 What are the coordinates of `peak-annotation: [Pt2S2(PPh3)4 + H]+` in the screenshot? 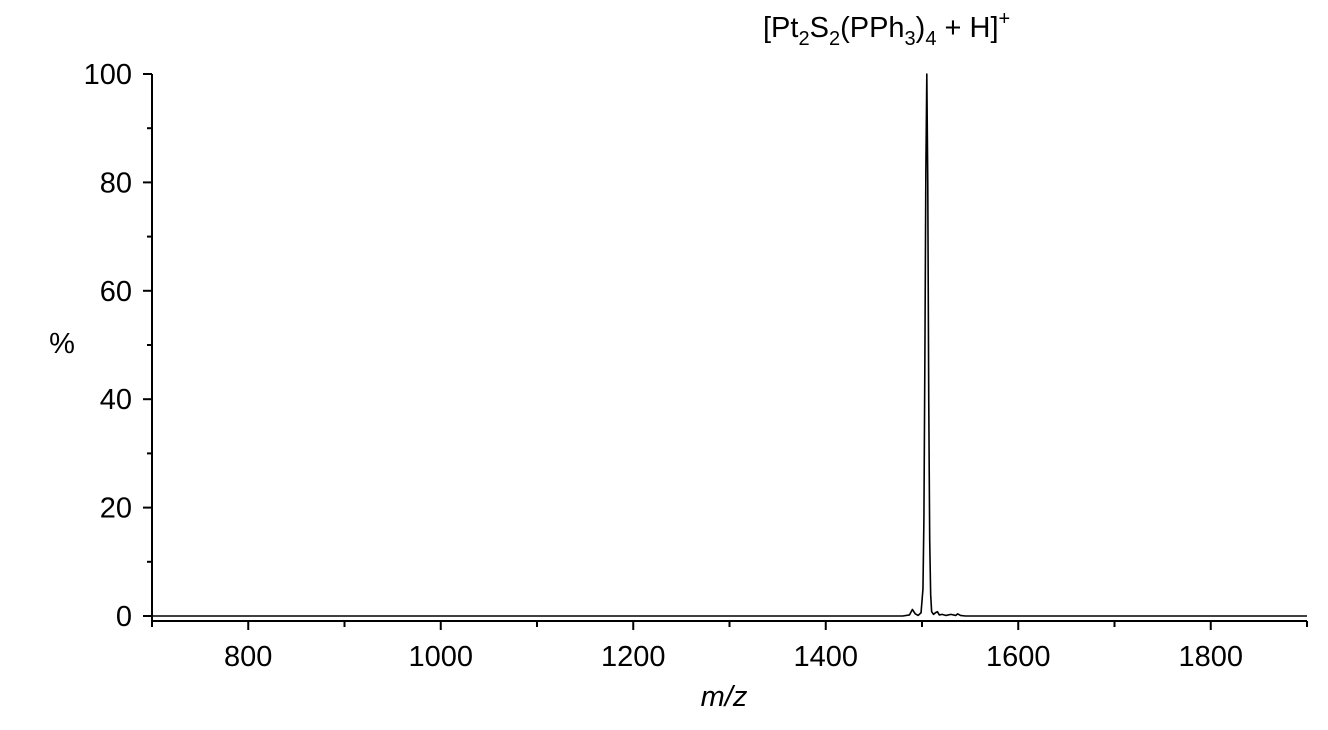 It's located at (886, 29).